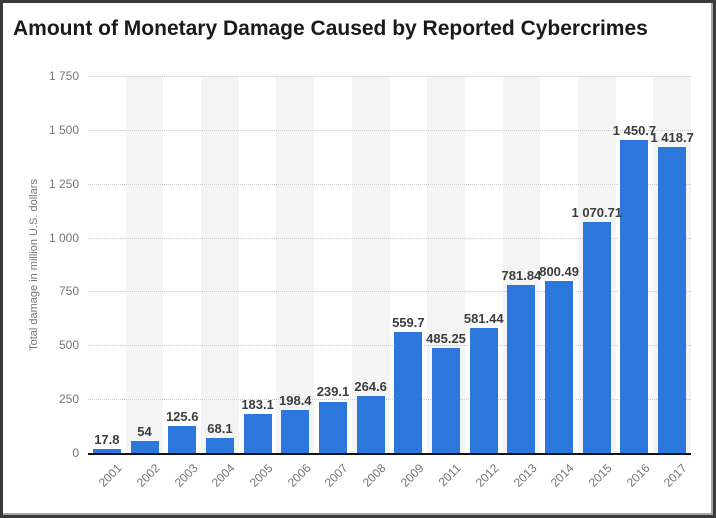 Image resolution: width=716 pixels, height=518 pixels. I want to click on bar-value-label: 264.6, so click(370, 386).